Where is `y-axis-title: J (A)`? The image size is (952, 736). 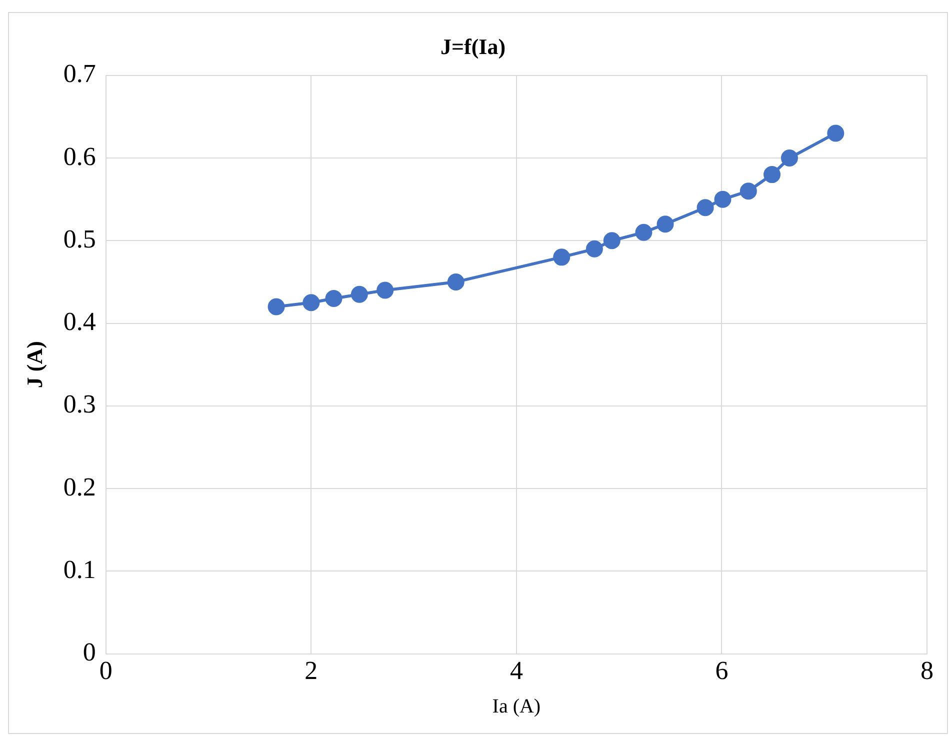 y-axis-title: J (A) is located at coordinates (34, 364).